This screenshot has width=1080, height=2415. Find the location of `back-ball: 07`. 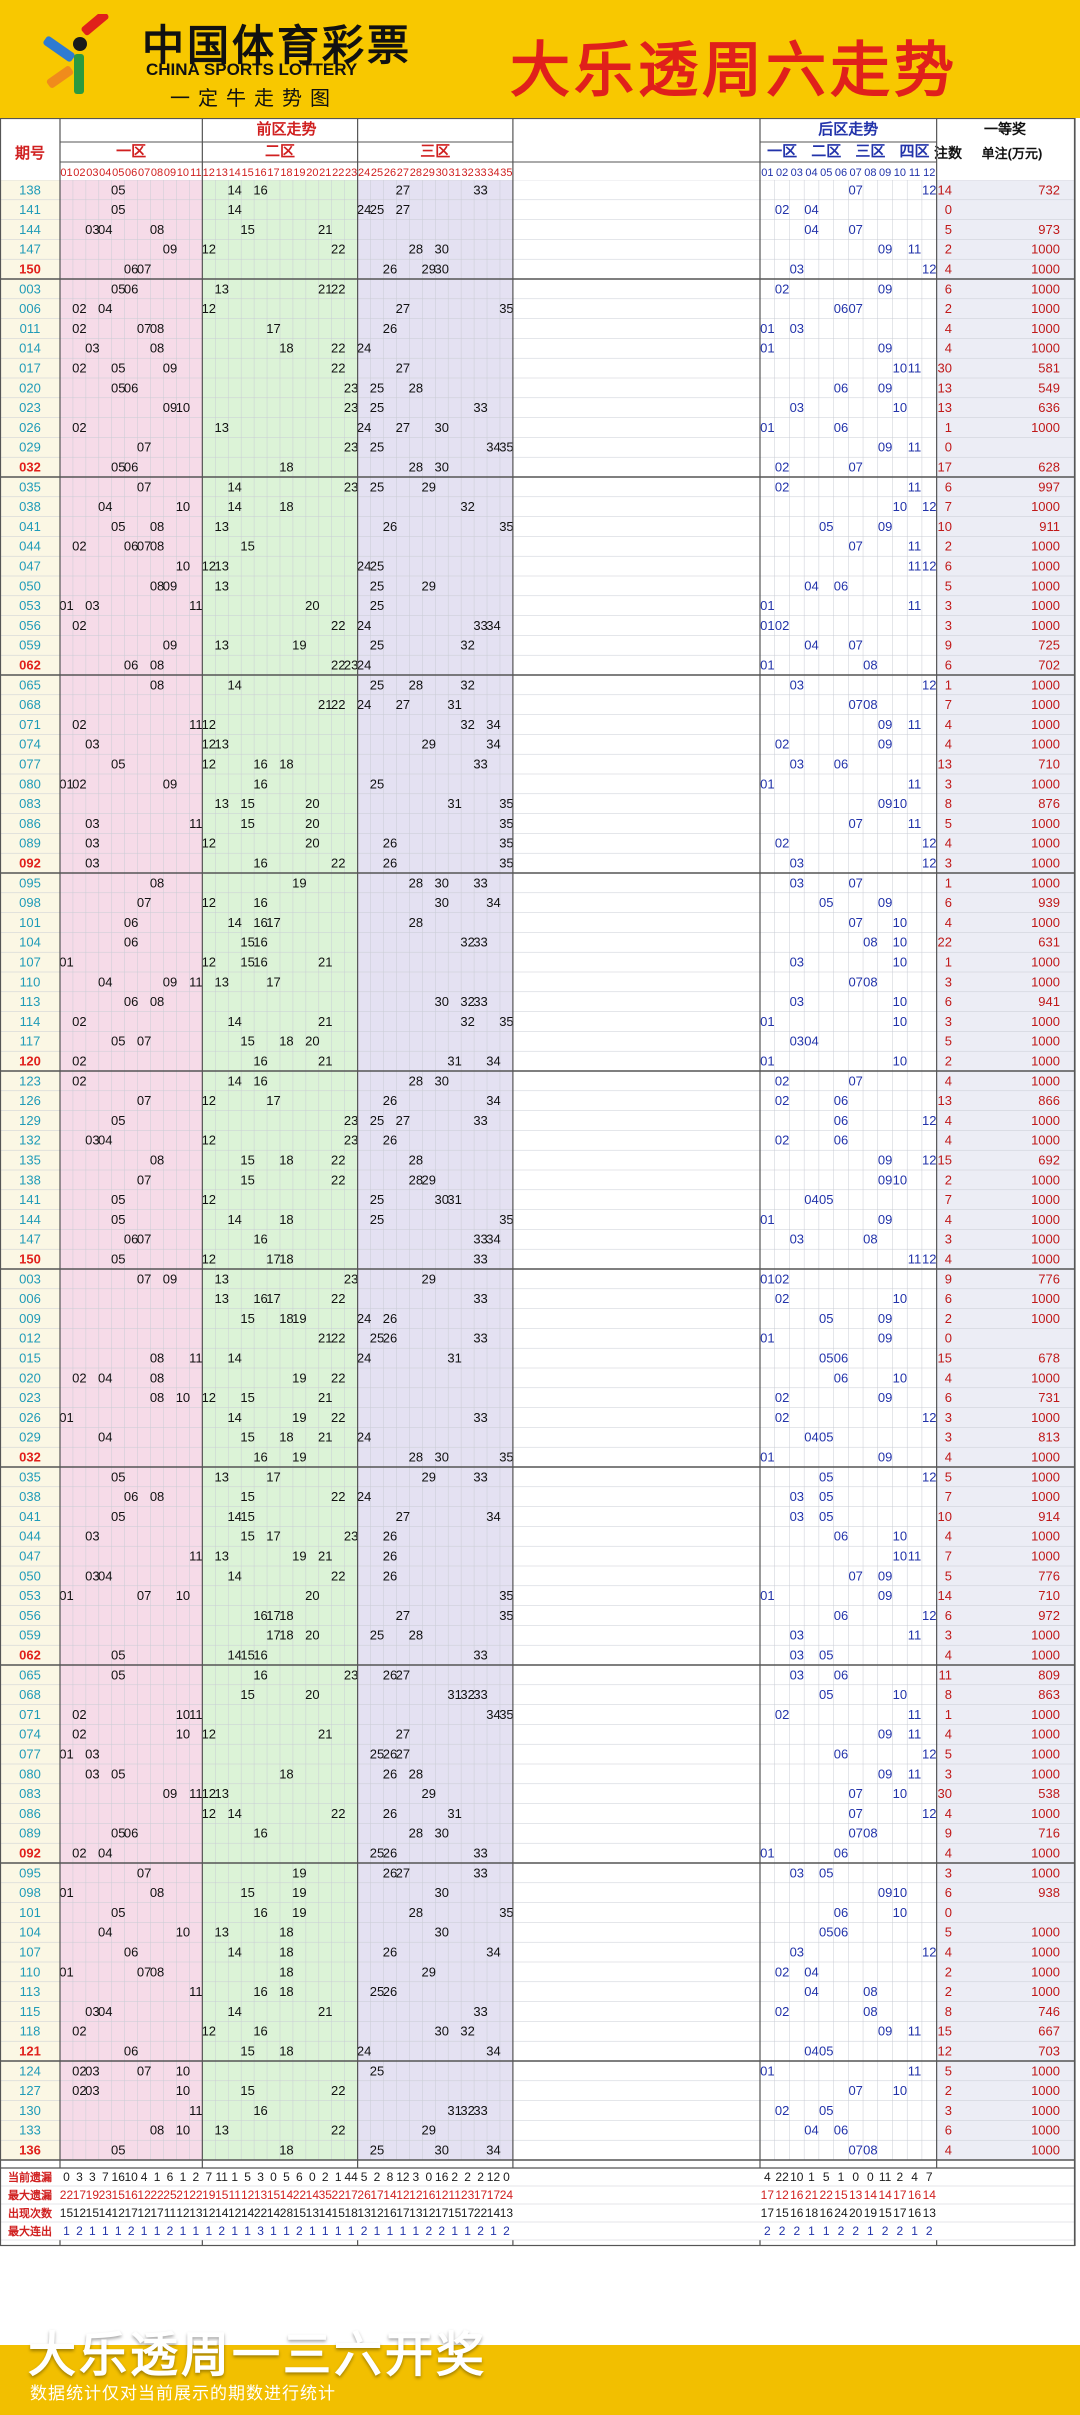

back-ball: 07 is located at coordinates (855, 2090).